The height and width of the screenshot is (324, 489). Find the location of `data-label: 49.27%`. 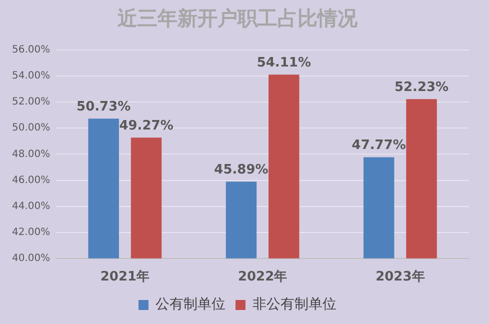

data-label: 49.27% is located at coordinates (146, 126).